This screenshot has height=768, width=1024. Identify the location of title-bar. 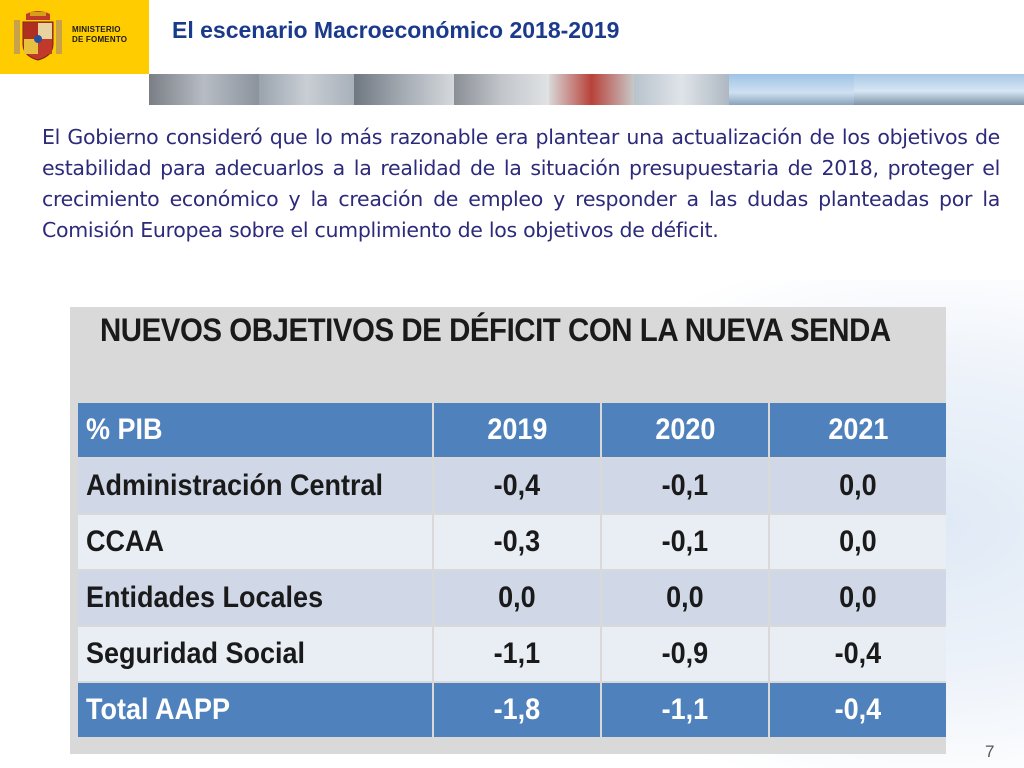
(586, 37).